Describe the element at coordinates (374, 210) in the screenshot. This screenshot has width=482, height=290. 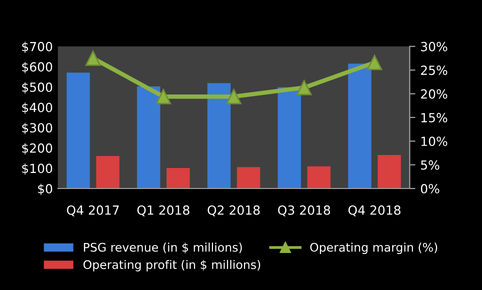
I see `x-tick-label: Q4 2018` at that location.